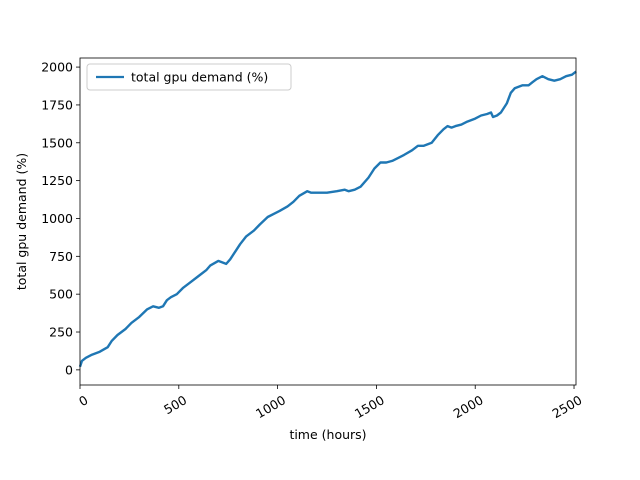 Image resolution: width=640 pixels, height=480 pixels. I want to click on y-tick-label: 750, so click(61, 256).